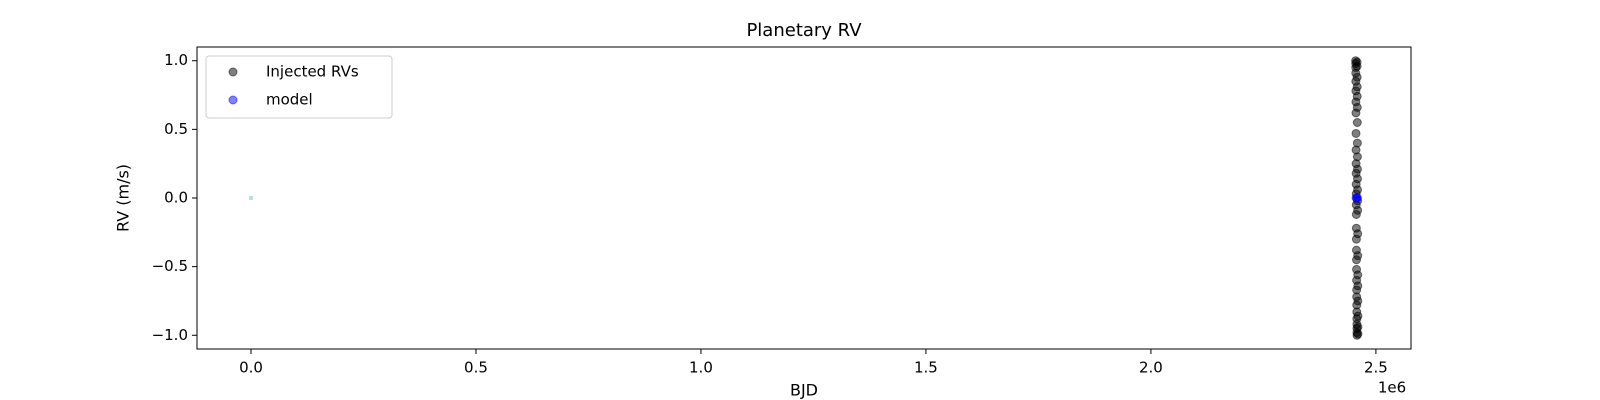  I want to click on x-offset-label: 1e6, so click(1392, 388).